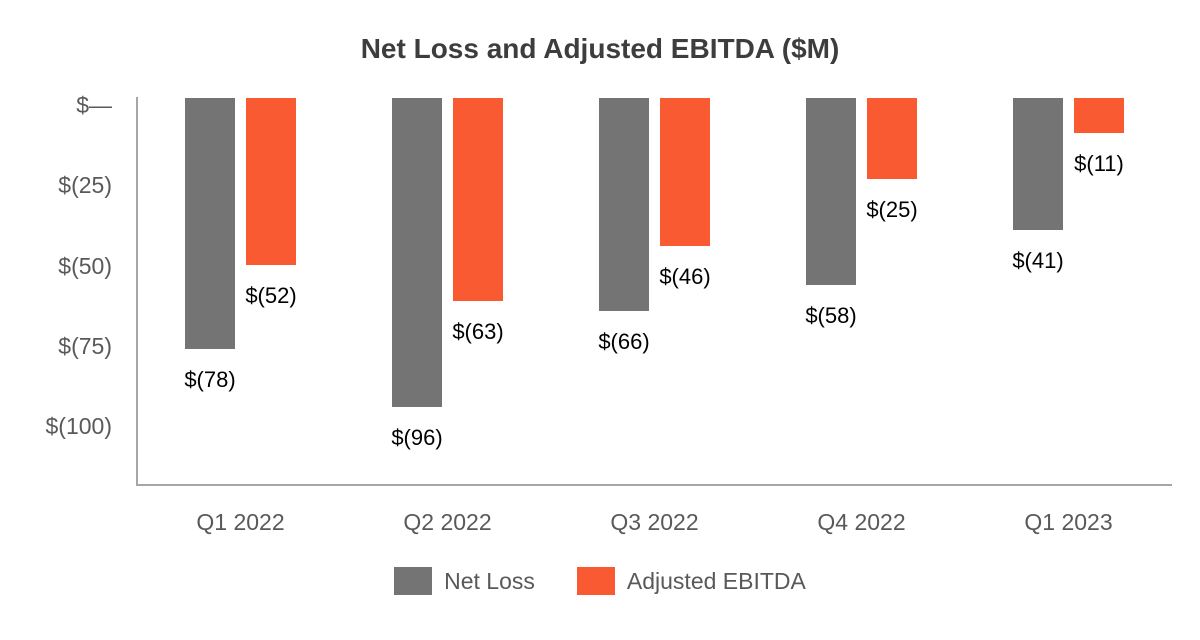 This screenshot has width=1200, height=640. Describe the element at coordinates (78, 426) in the screenshot. I see `y-axis-tick-label: $(100)` at that location.